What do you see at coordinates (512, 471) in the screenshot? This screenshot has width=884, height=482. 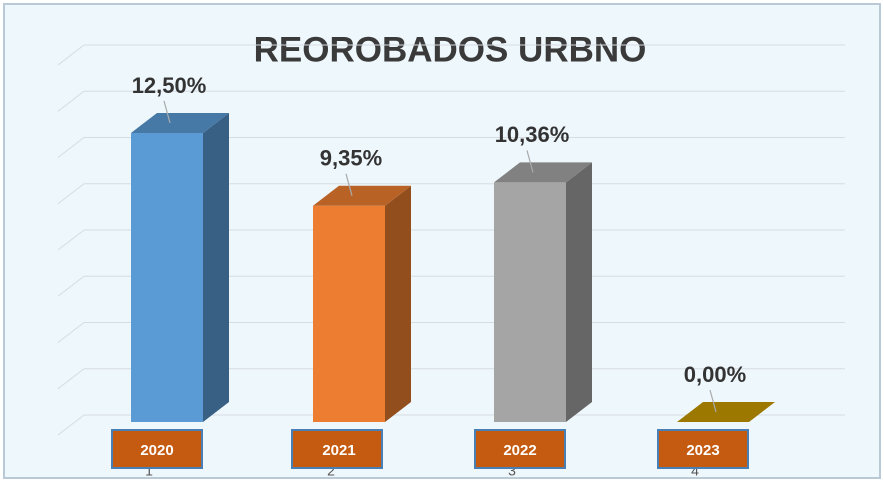 I see `x-tick-label: 3` at bounding box center [512, 471].